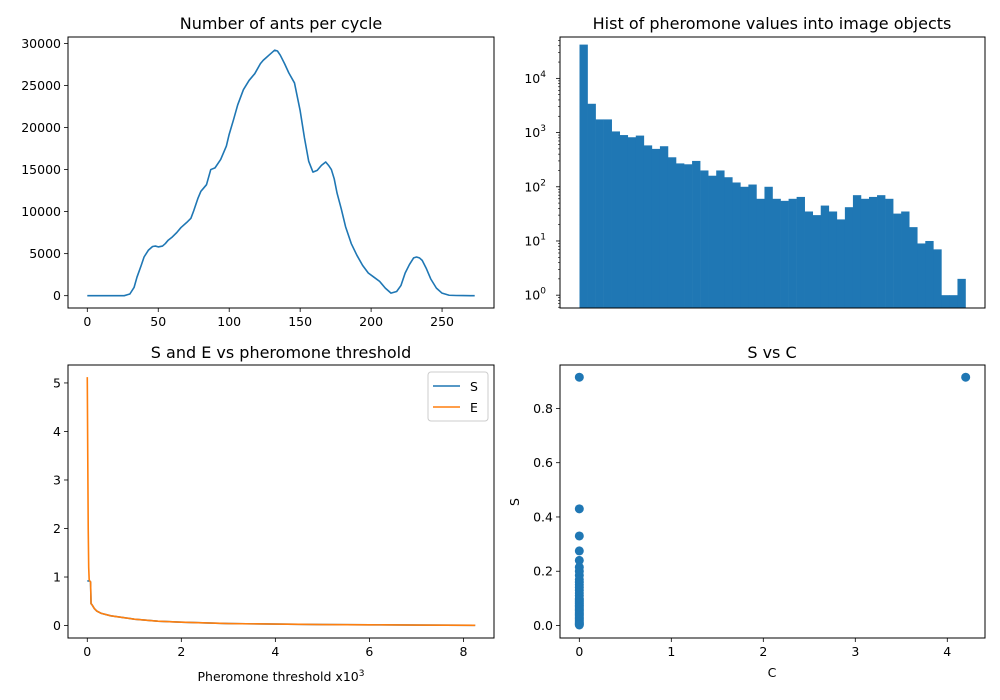  I want to click on y-tick-label: 3, so click(57, 479).